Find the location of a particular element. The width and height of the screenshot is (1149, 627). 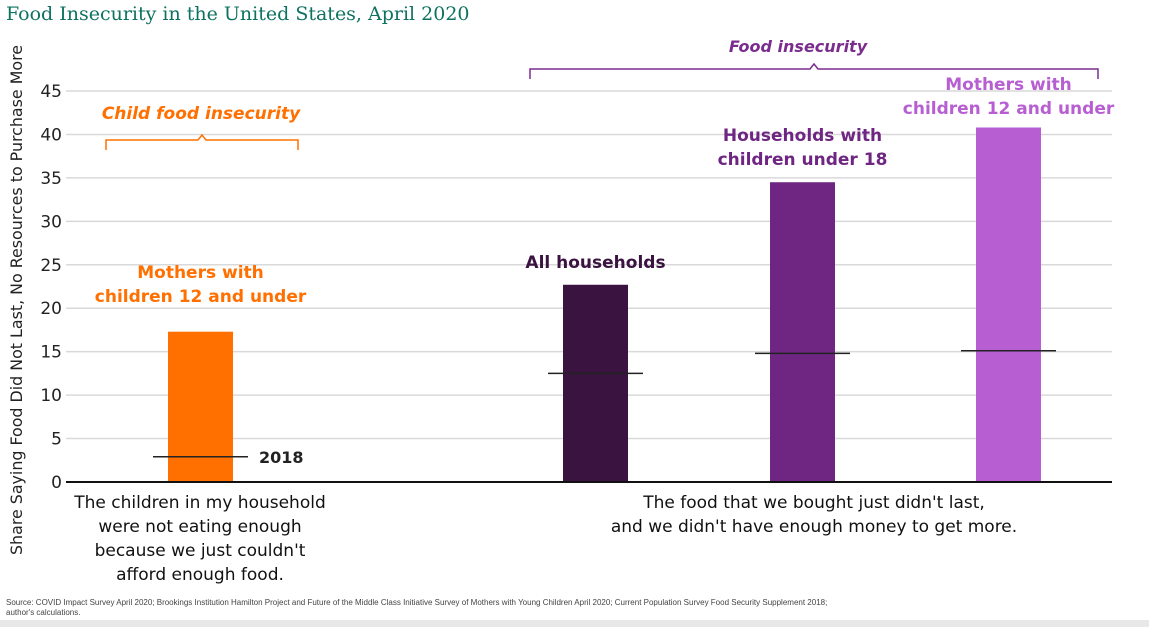

bar-label: All households is located at coordinates (595, 263).